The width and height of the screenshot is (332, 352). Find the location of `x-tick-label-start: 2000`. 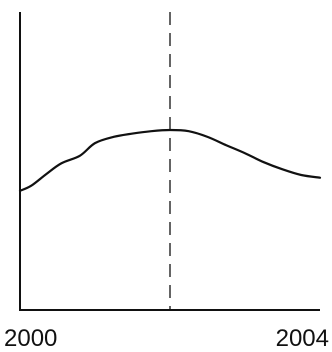

x-tick-label-start: 2000 is located at coordinates (30, 338).